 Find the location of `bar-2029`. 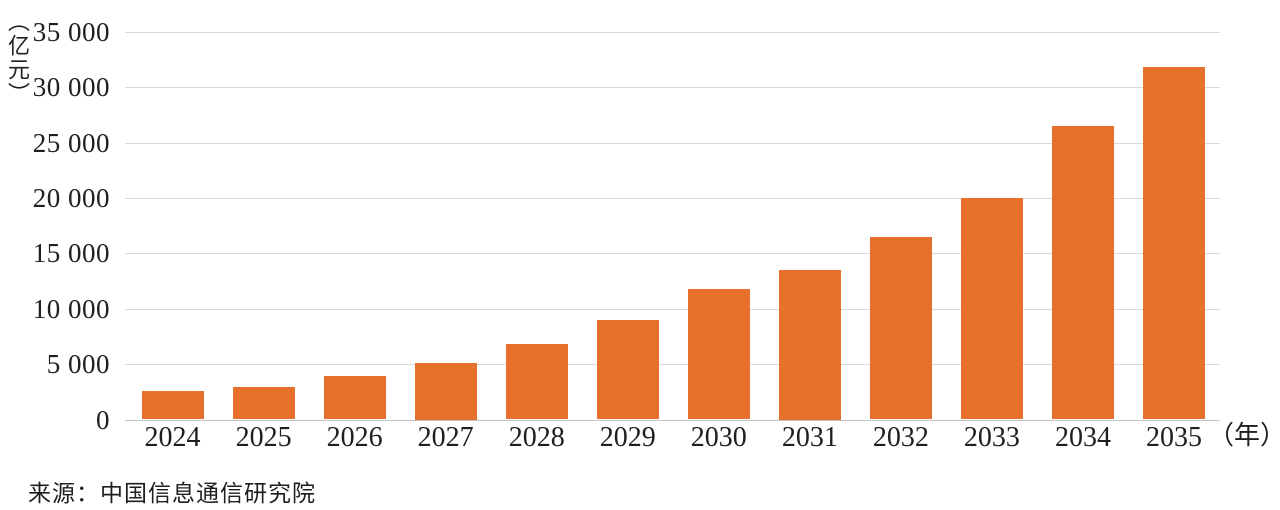

bar-2029 is located at coordinates (627, 369).